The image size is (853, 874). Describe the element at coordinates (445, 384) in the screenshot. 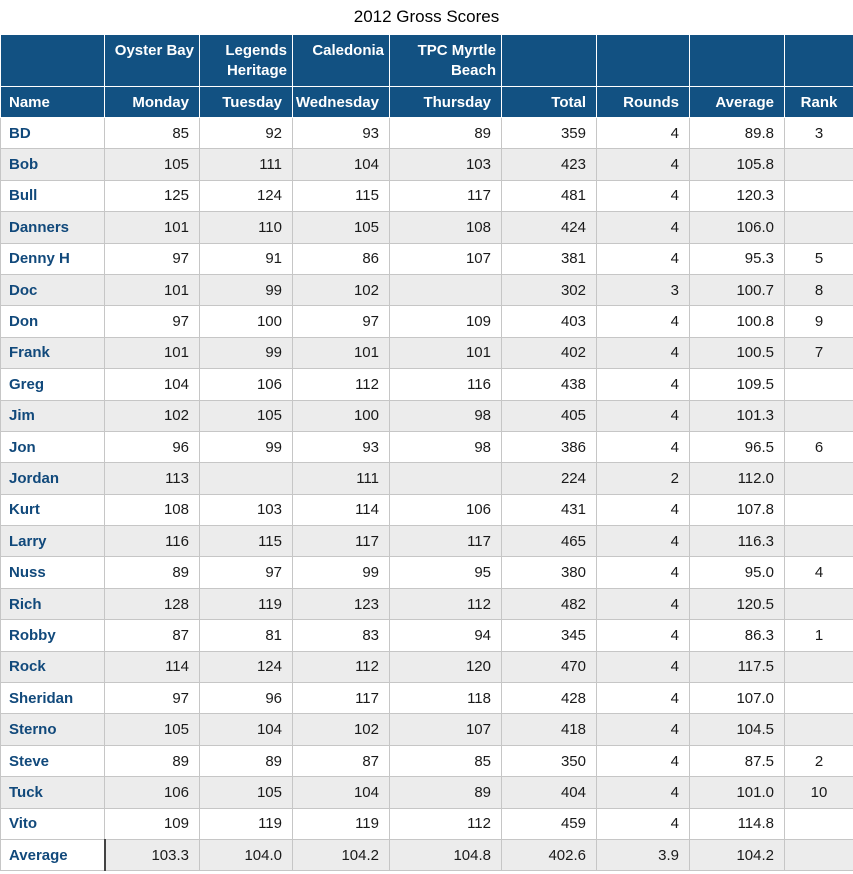

I see `score-cell: 116` at that location.